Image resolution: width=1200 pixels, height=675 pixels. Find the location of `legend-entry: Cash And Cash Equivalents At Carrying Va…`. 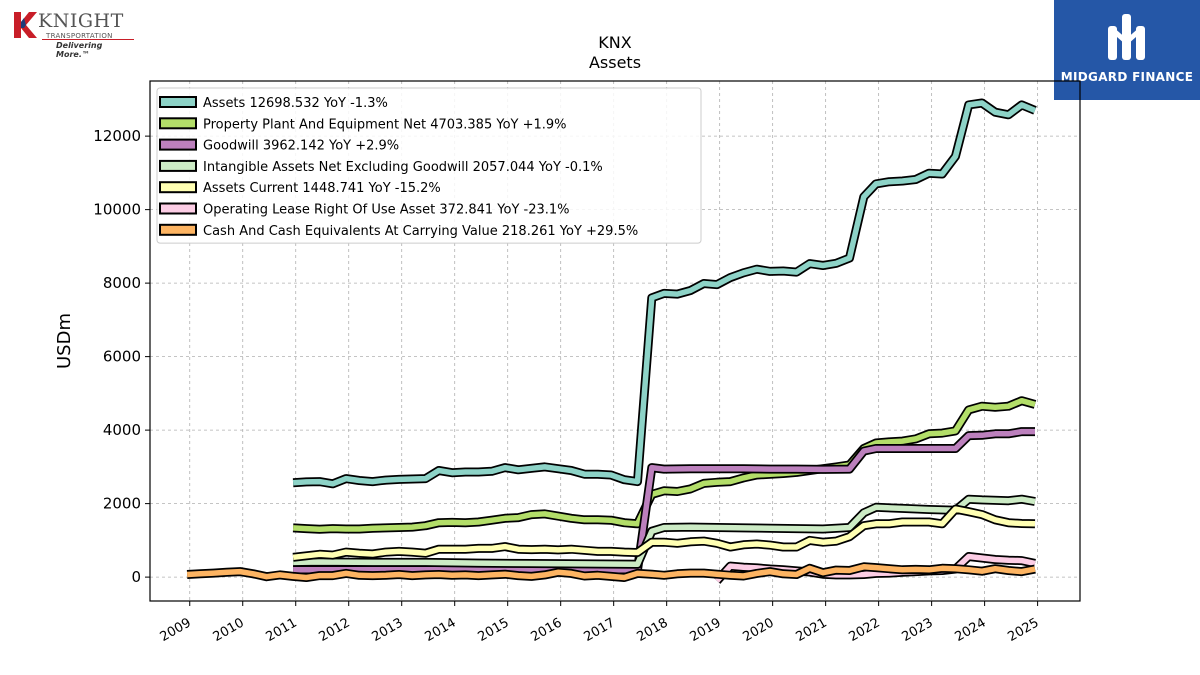

legend-entry: Cash And Cash Equivalents At Carrying Va… is located at coordinates (420, 231).